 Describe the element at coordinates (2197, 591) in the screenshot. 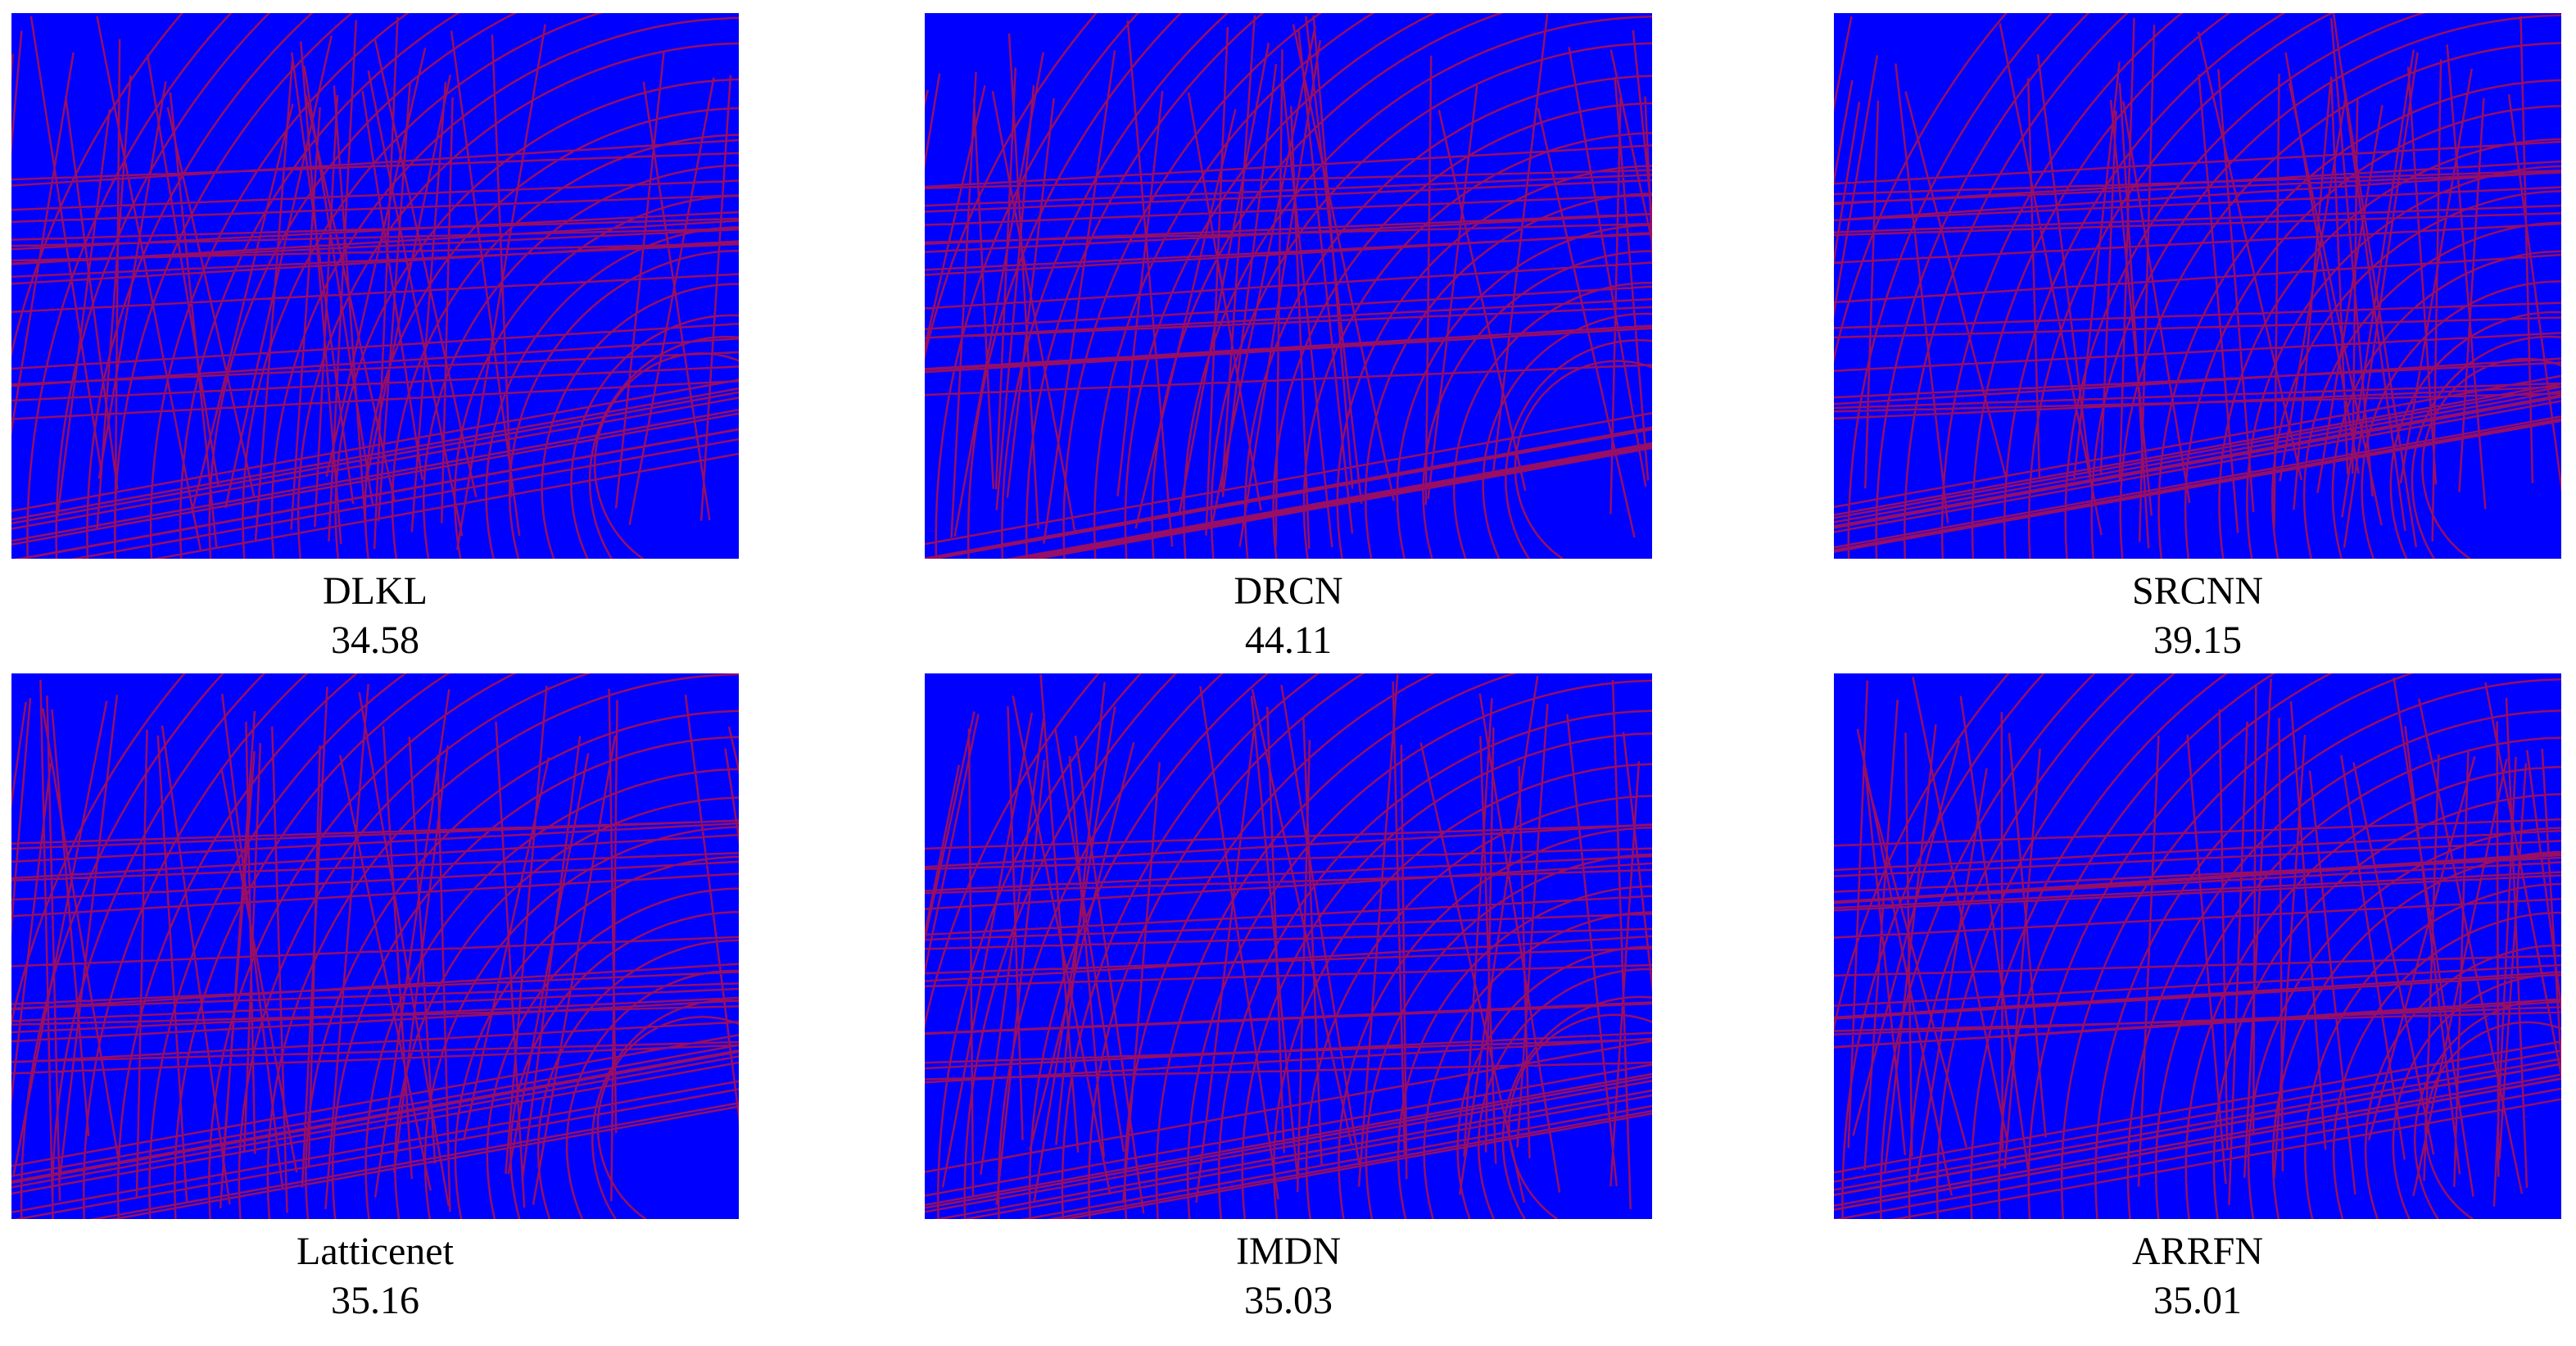

I see `panel-label: SRCNN` at that location.